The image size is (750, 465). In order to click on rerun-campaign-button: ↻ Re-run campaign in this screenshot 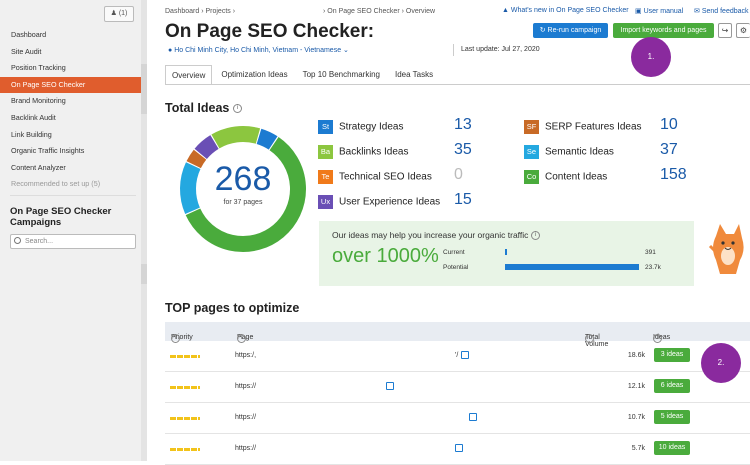, I will do `click(570, 30)`.